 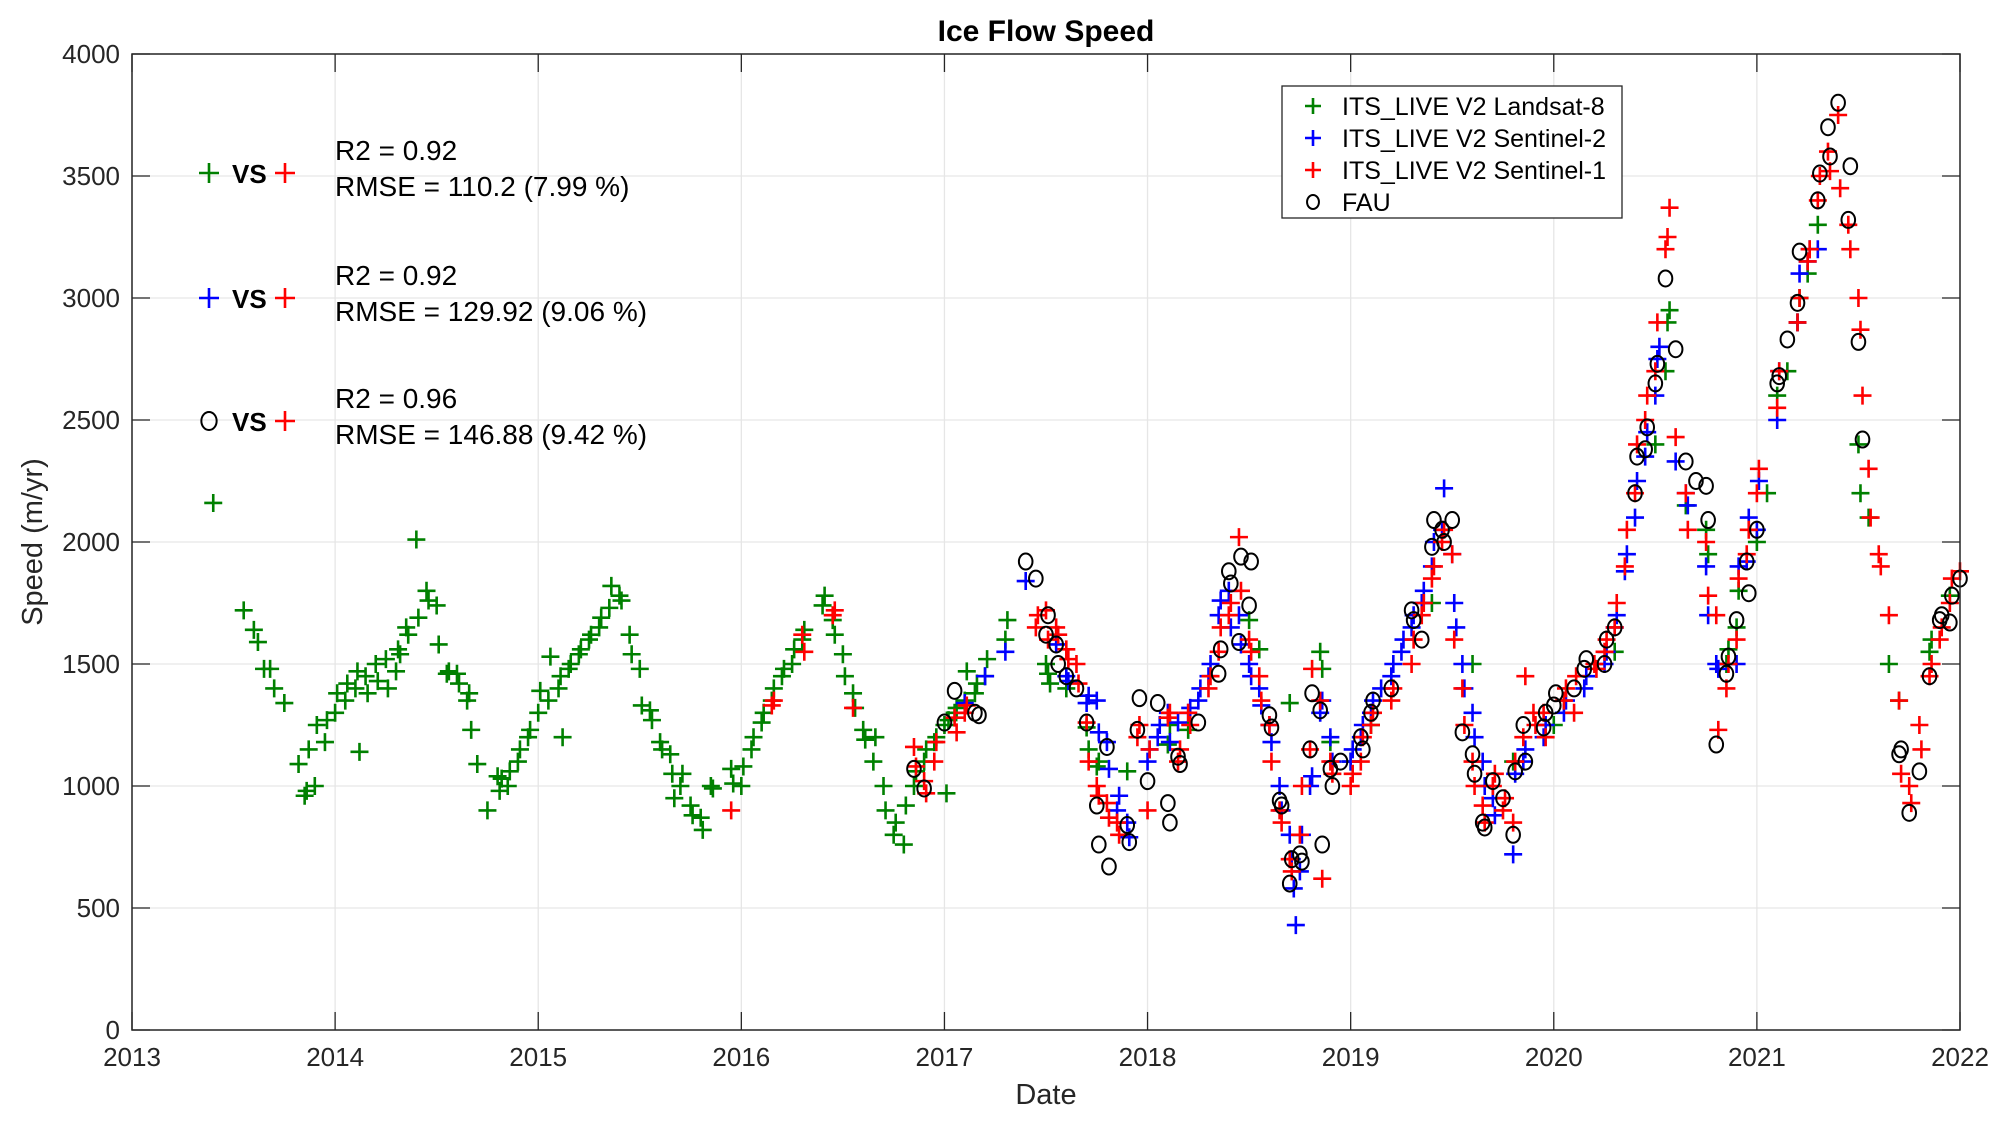 I want to click on legend-item: FAU, so click(x=1348, y=203).